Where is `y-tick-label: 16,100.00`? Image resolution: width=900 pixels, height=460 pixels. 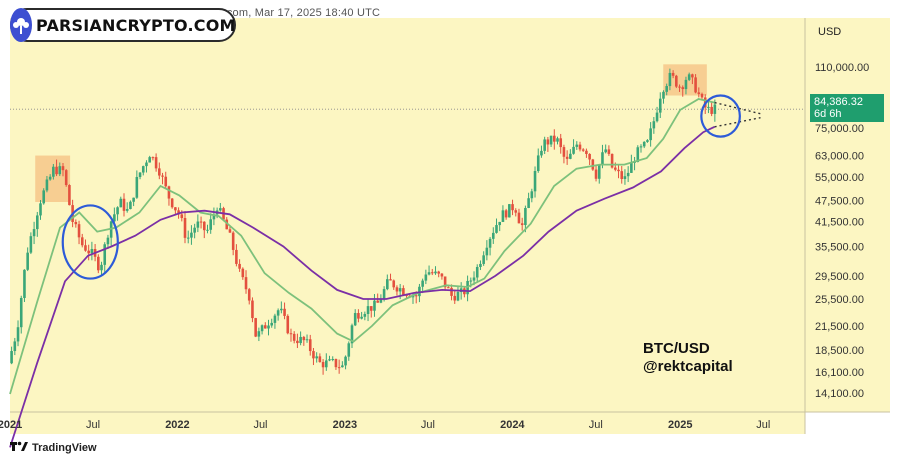
y-tick-label: 16,100.00 is located at coordinates (839, 373).